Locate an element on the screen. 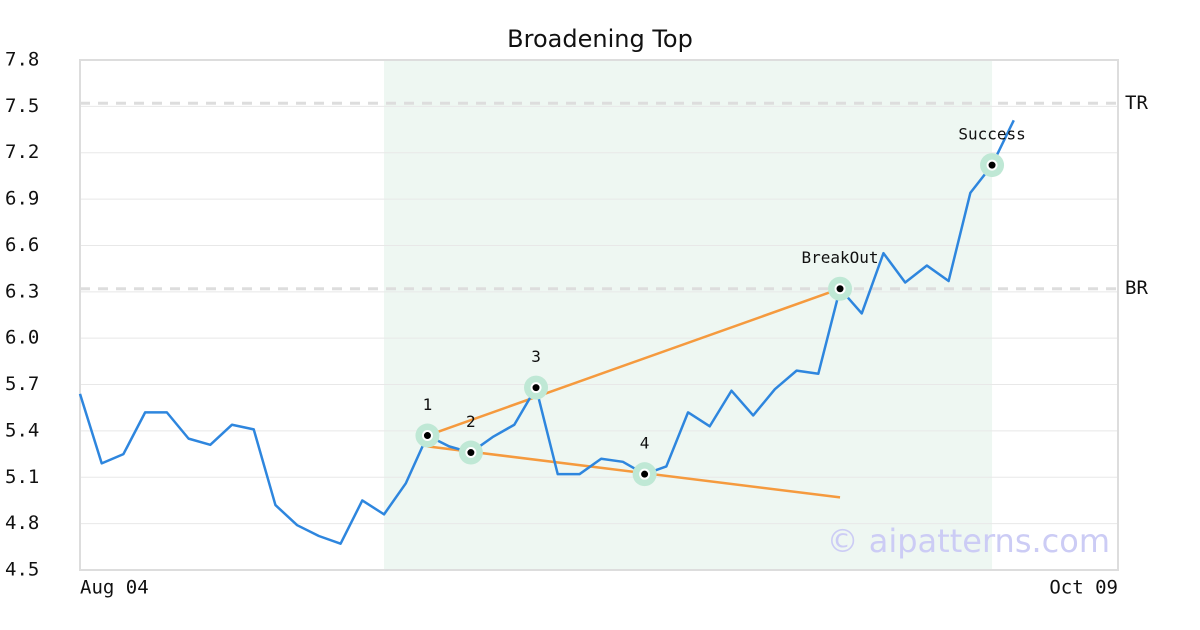 The height and width of the screenshot is (630, 1200). annotation-label: 3 is located at coordinates (536, 356).